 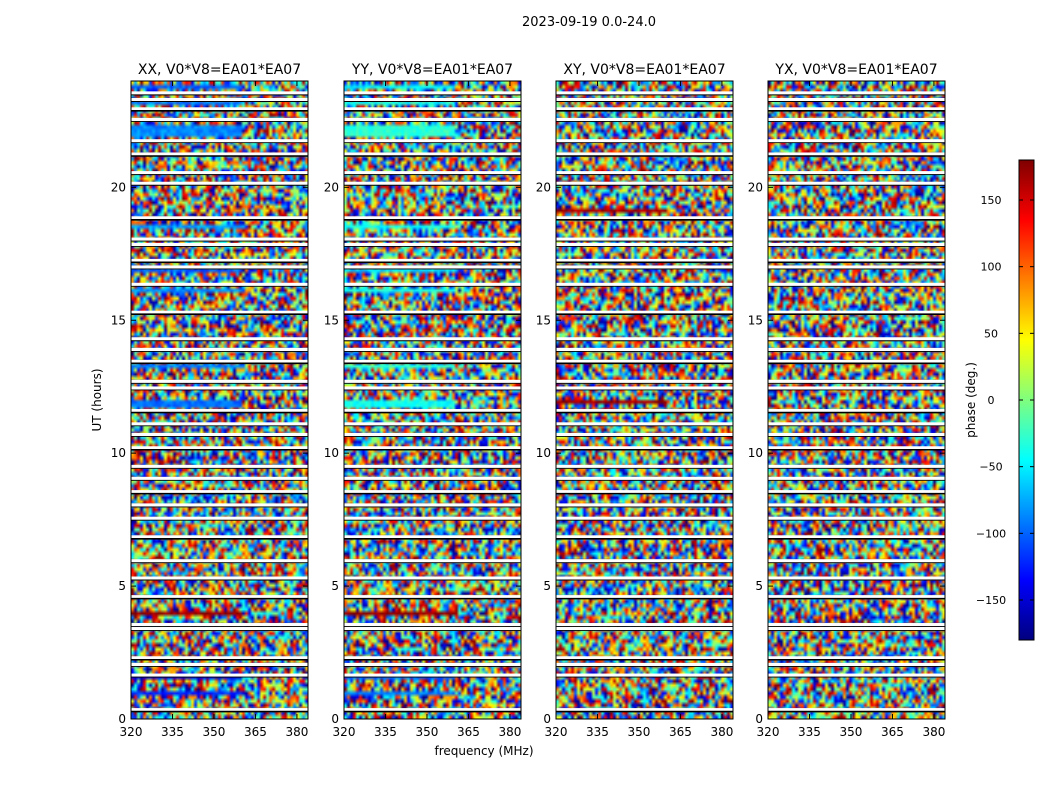 What do you see at coordinates (97, 399) in the screenshot?
I see `y-axis-label: UT (hours)` at bounding box center [97, 399].